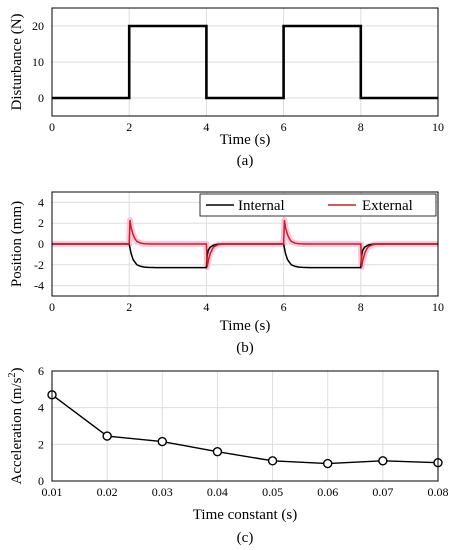  Describe the element at coordinates (41, 426) in the screenshot. I see `y-tick-labels-c: 0 2 4 6` at that location.